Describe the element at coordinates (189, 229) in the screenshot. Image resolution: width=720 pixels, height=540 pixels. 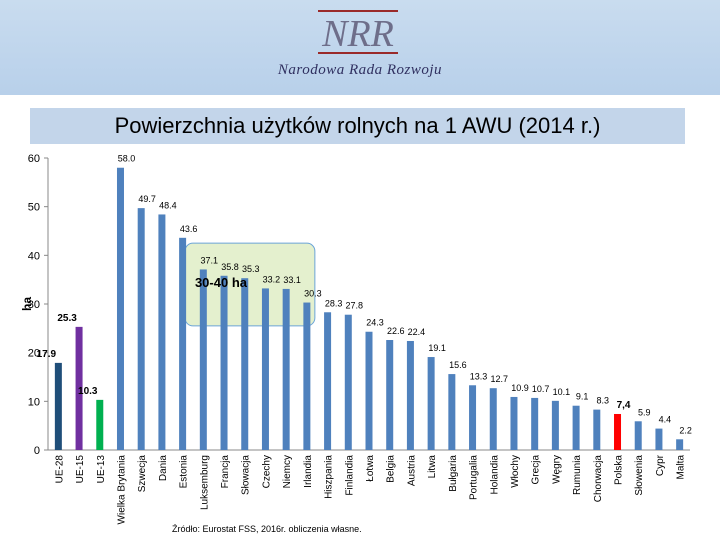
I see `value-label: 43.6` at that location.